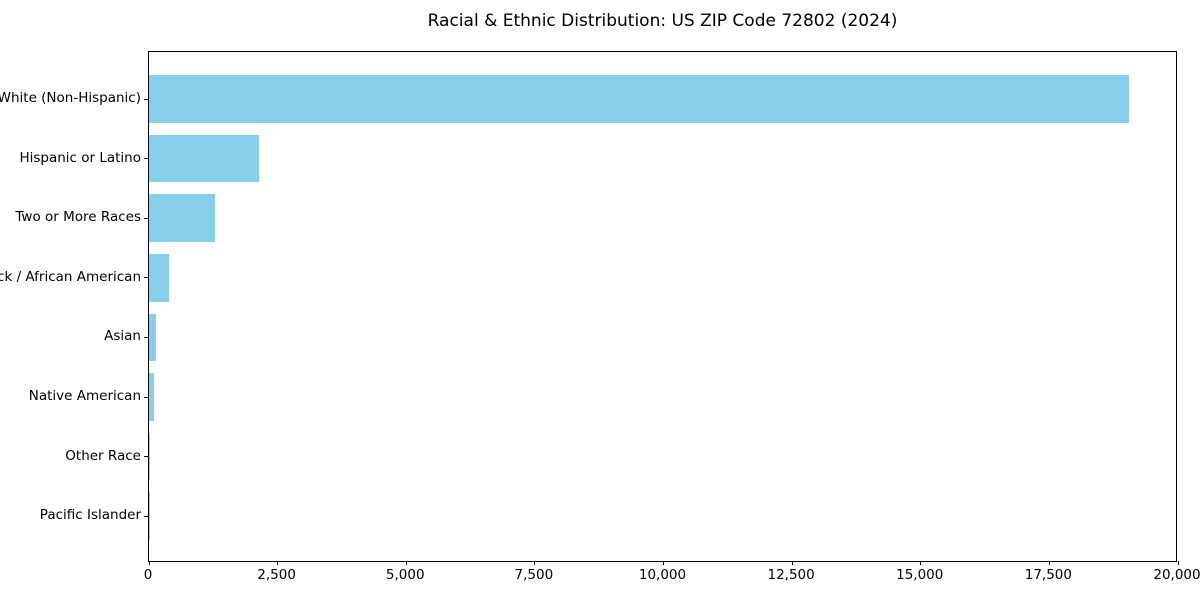 Image resolution: width=1200 pixels, height=600 pixels. What do you see at coordinates (90, 515) in the screenshot?
I see `y-axis-label: Pacific Islander` at bounding box center [90, 515].